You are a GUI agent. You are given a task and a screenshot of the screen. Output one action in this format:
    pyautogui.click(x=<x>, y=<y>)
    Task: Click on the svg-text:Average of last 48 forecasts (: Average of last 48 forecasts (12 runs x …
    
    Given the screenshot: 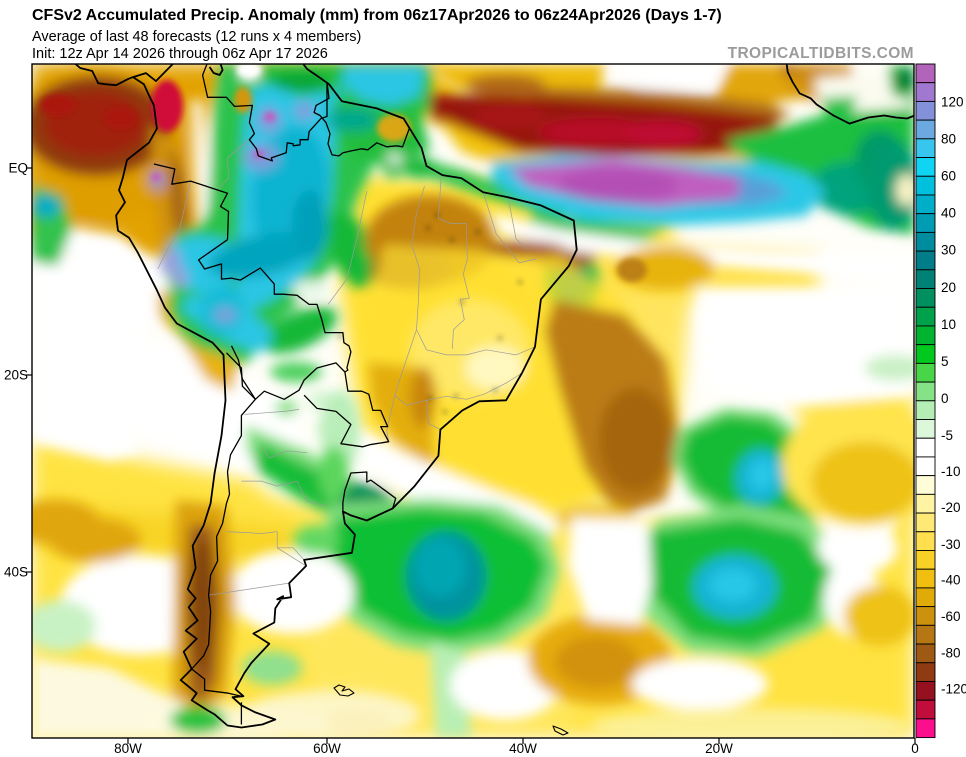 What is the action you would take?
    pyautogui.click(x=196, y=37)
    